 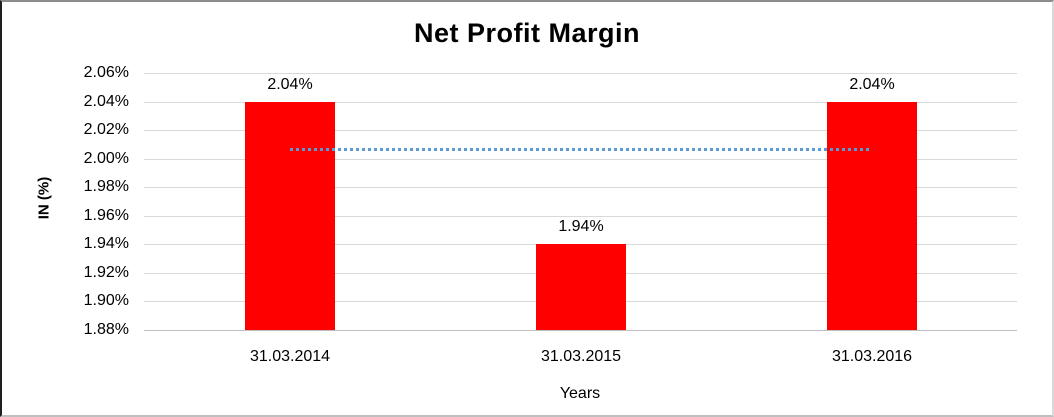 What do you see at coordinates (106, 158) in the screenshot?
I see `y-tick-label: 2.00%` at bounding box center [106, 158].